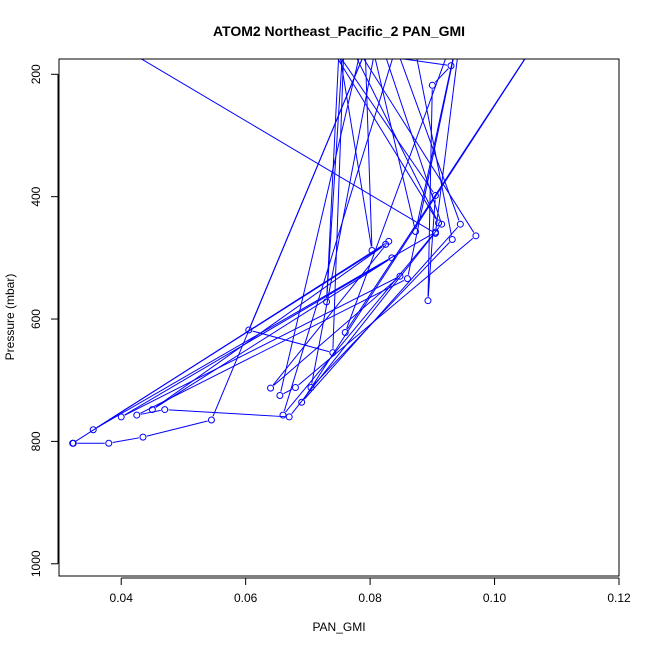  Describe the element at coordinates (339, 31) in the screenshot. I see `chart-title: ATOM2 Northeast_Pacific_2 PAN_GMI` at that location.